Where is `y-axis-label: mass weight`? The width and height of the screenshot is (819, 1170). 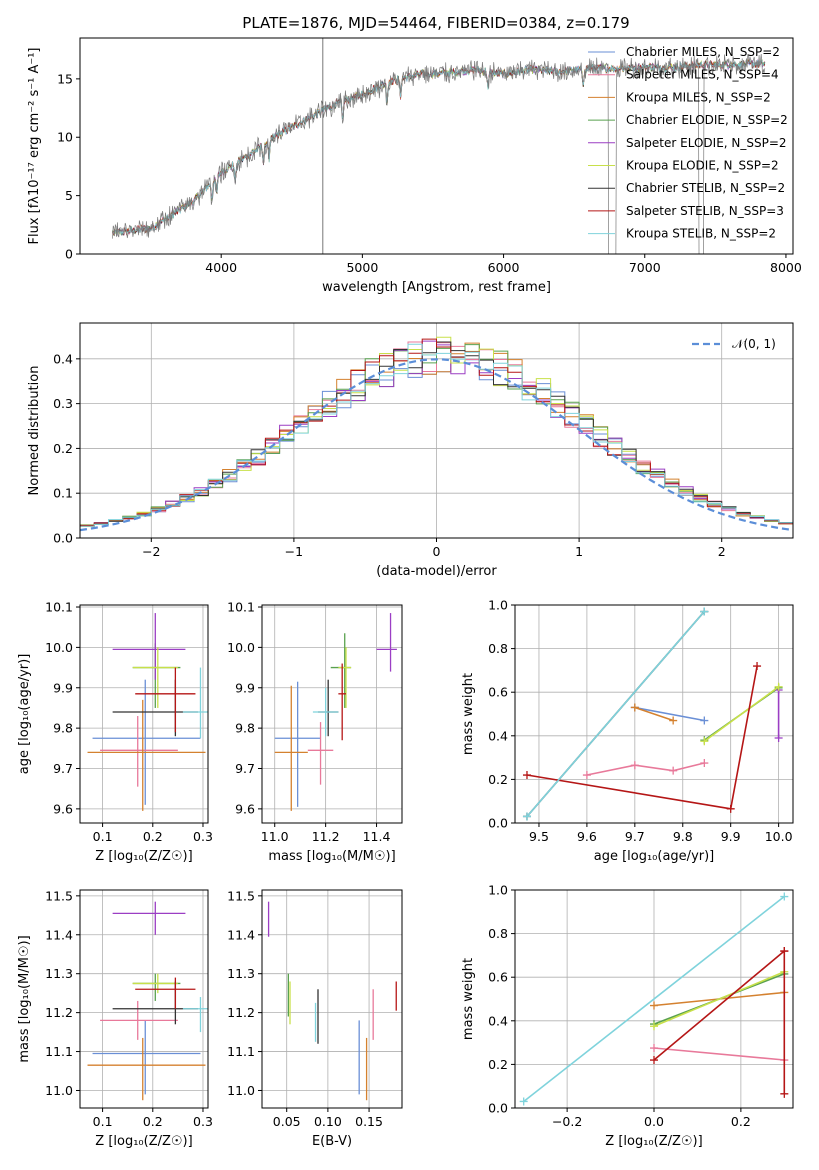 y-axis-label: mass weight is located at coordinates (468, 999).